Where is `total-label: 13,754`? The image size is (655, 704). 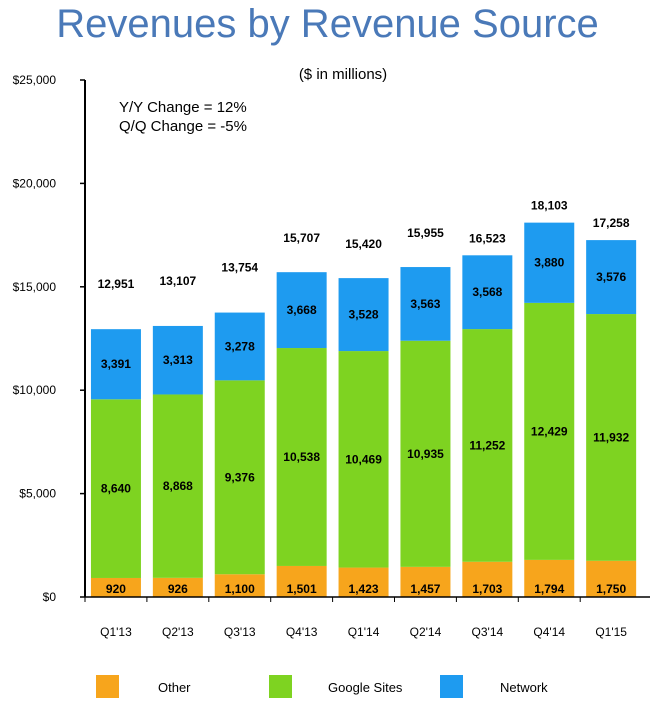 total-label: 13,754 is located at coordinates (239, 268).